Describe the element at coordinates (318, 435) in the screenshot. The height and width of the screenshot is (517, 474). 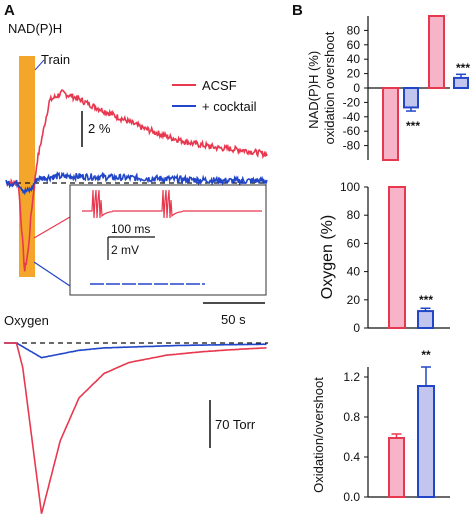
I see `b3-y-label: Oxidation/overshoot` at that location.